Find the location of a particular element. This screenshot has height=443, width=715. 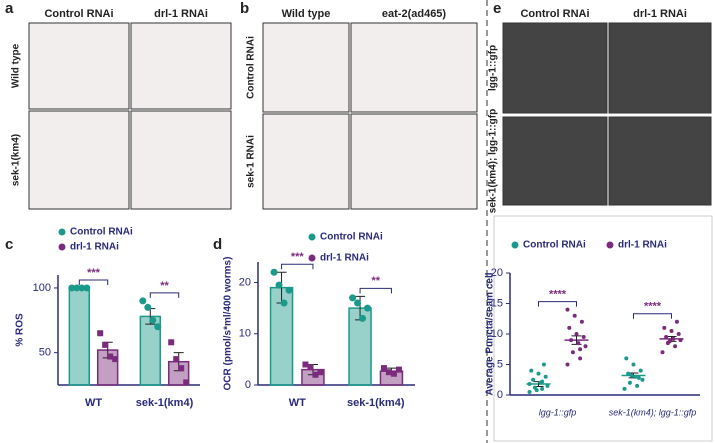

row-label: sek-1 RNAi is located at coordinates (251, 161).